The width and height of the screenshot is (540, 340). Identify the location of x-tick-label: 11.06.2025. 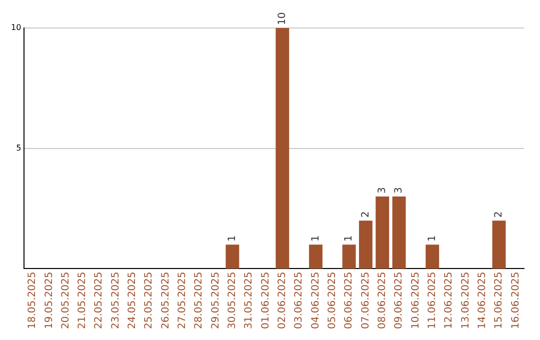
(432, 301).